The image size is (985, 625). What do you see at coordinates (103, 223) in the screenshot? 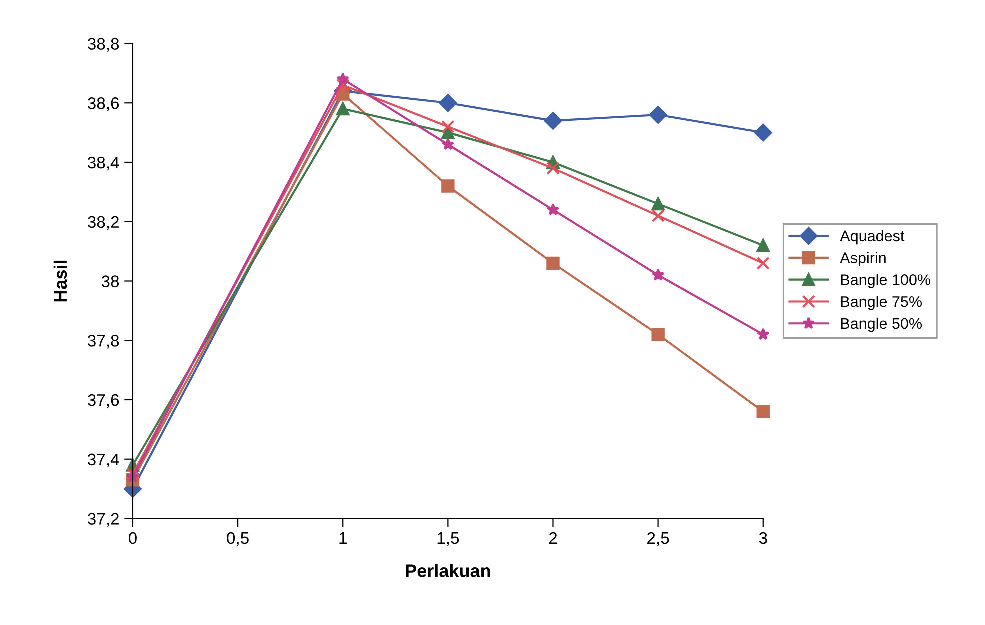
I see `y-tick-label: 38,2` at bounding box center [103, 223].